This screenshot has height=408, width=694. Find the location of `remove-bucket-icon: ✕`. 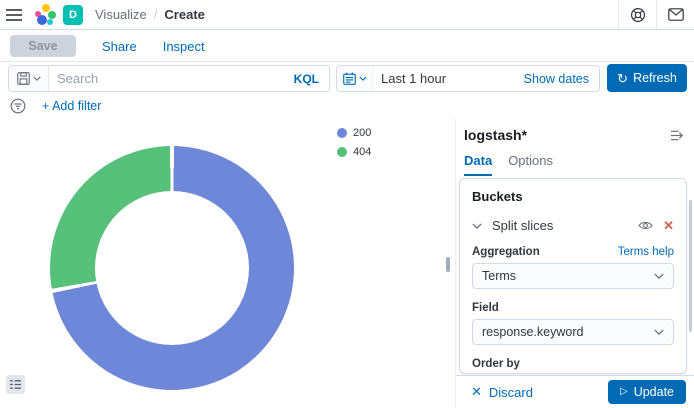

remove-bucket-icon: ✕ is located at coordinates (668, 225).